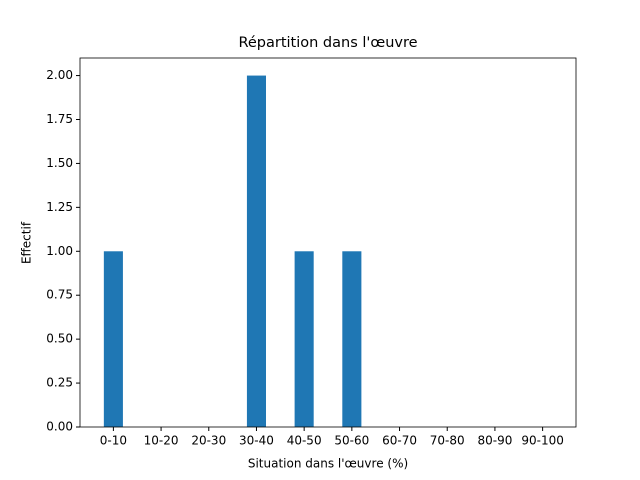 The height and width of the screenshot is (480, 640). Describe the element at coordinates (59, 339) in the screenshot. I see `y-tick-label: 0.50` at that location.